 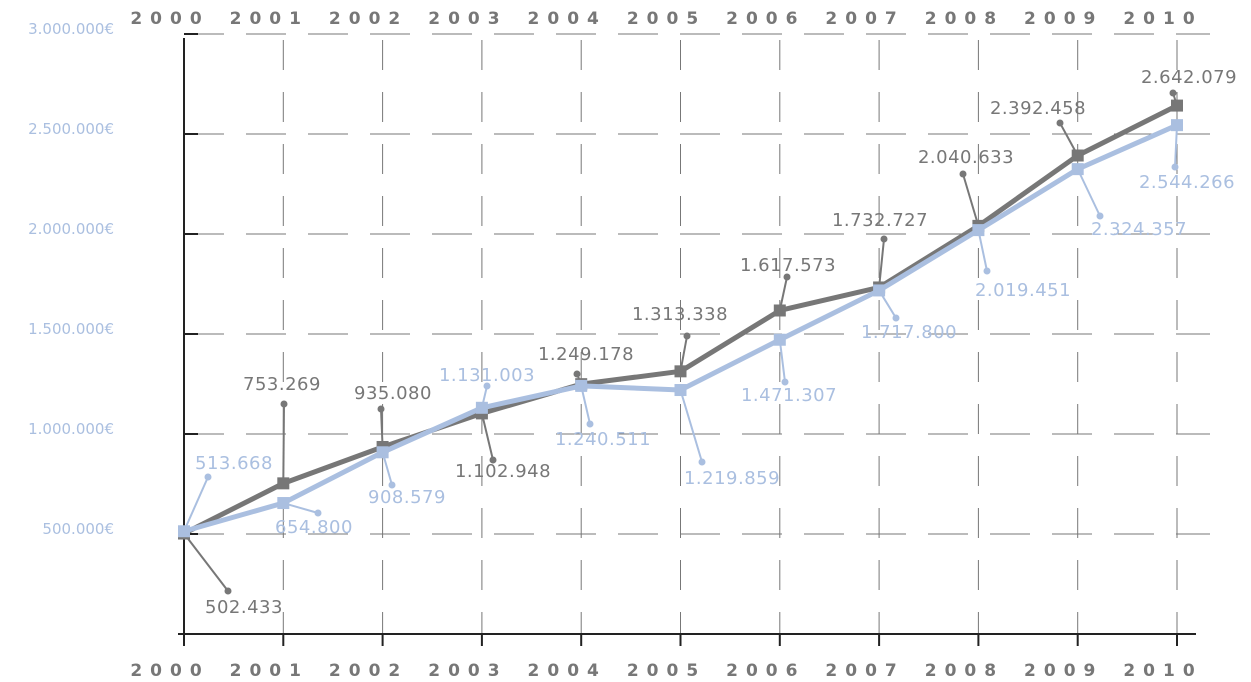 What do you see at coordinates (1162, 19) in the screenshot?
I see `x-tick-label-top-10: 2010` at bounding box center [1162, 19].